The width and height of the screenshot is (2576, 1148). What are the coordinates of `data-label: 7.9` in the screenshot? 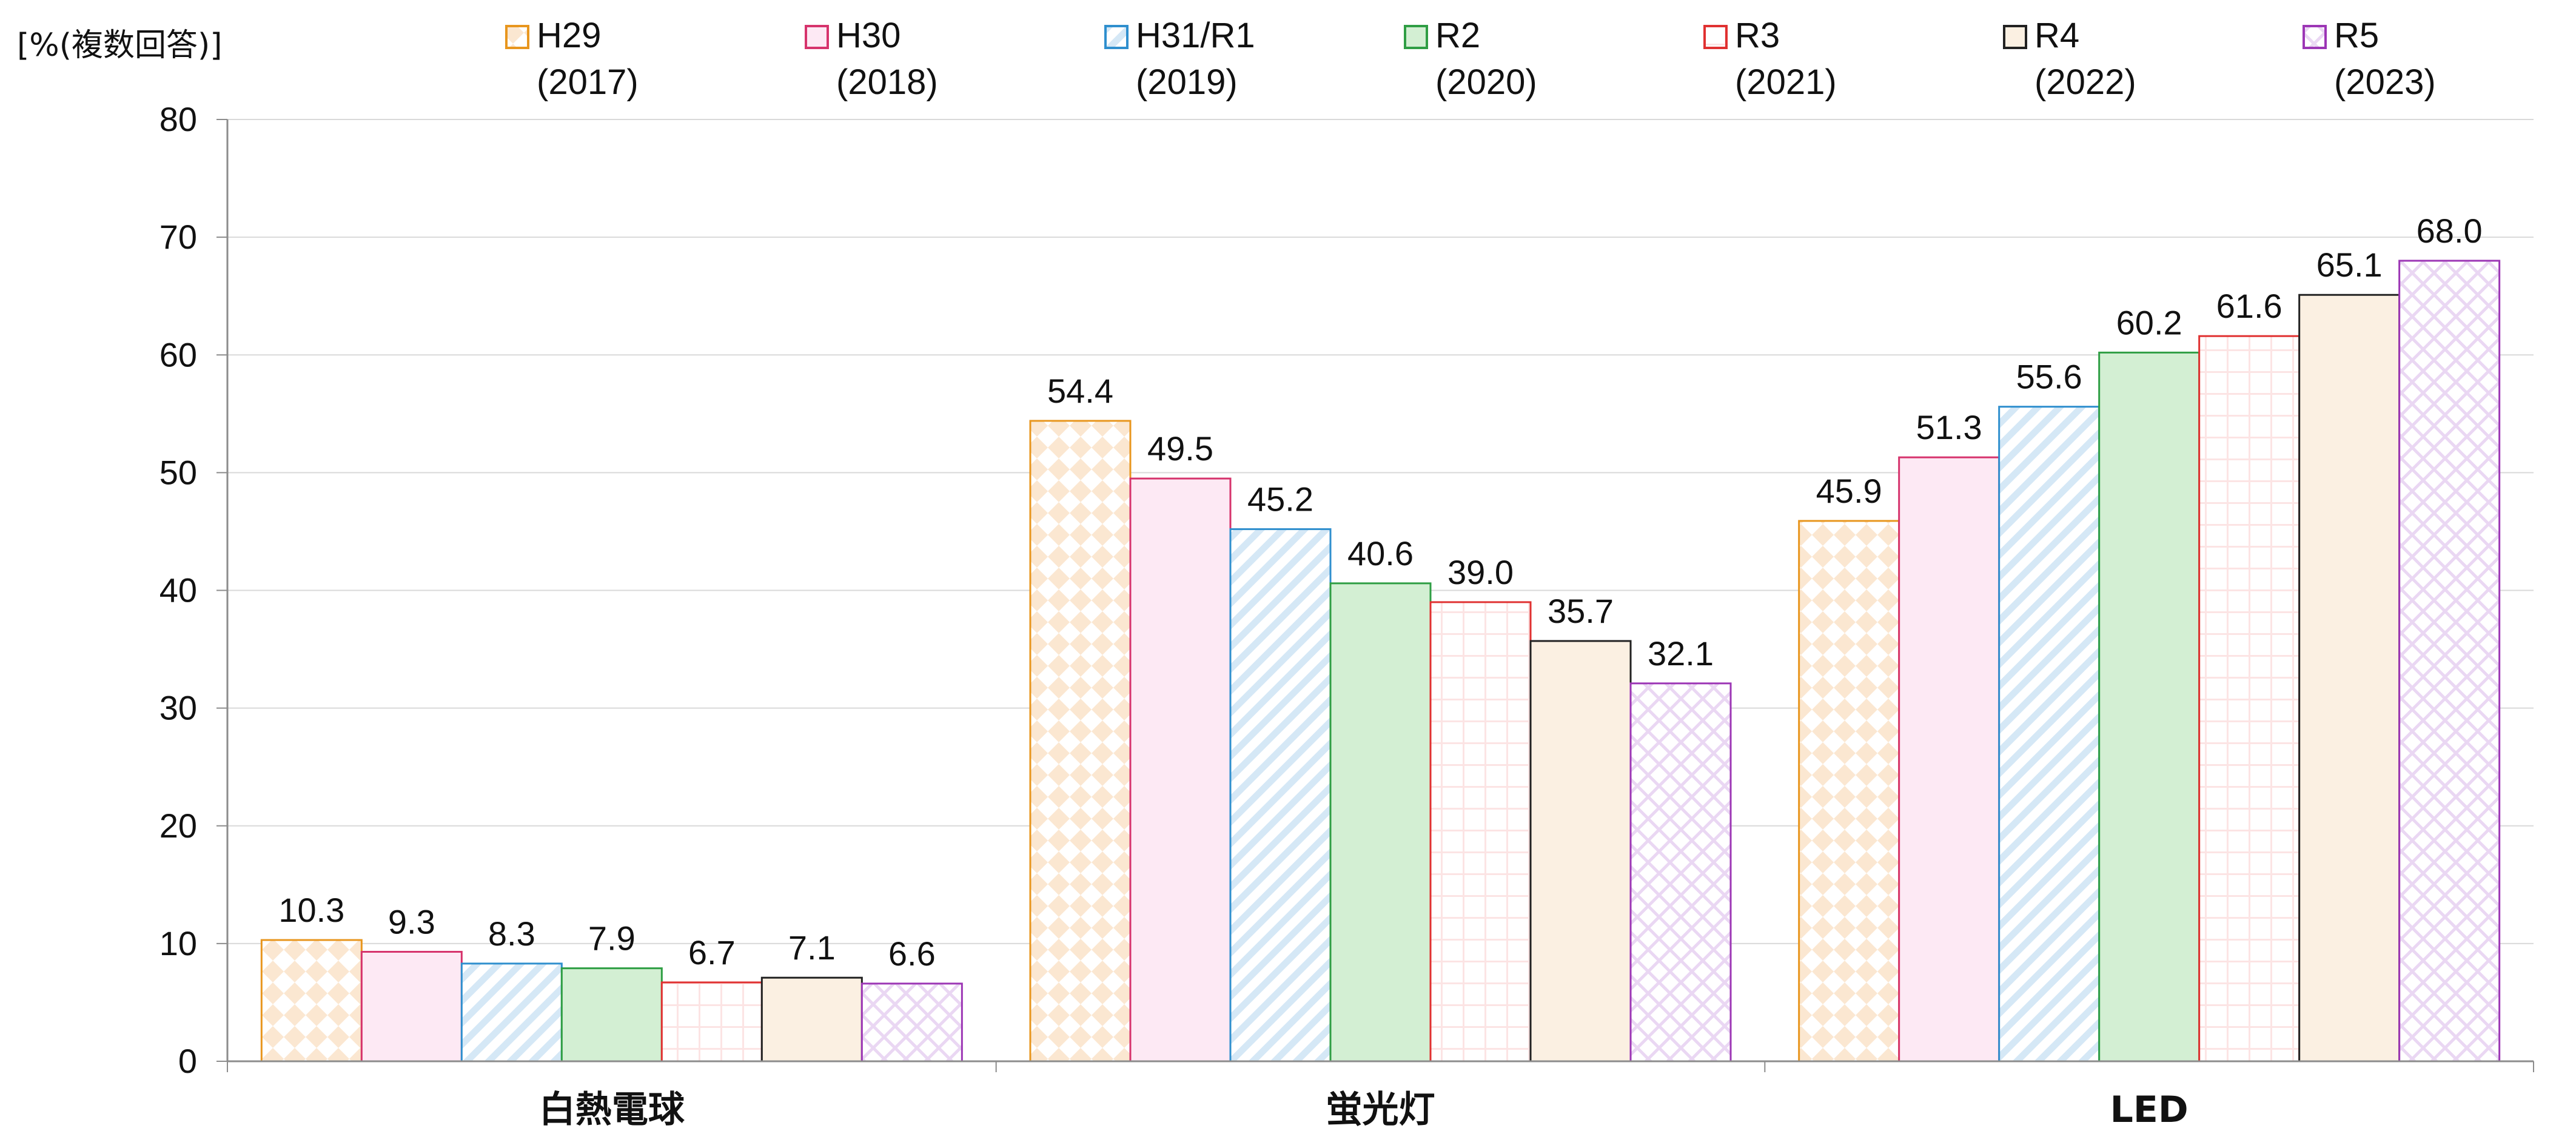 It's located at (612, 938).